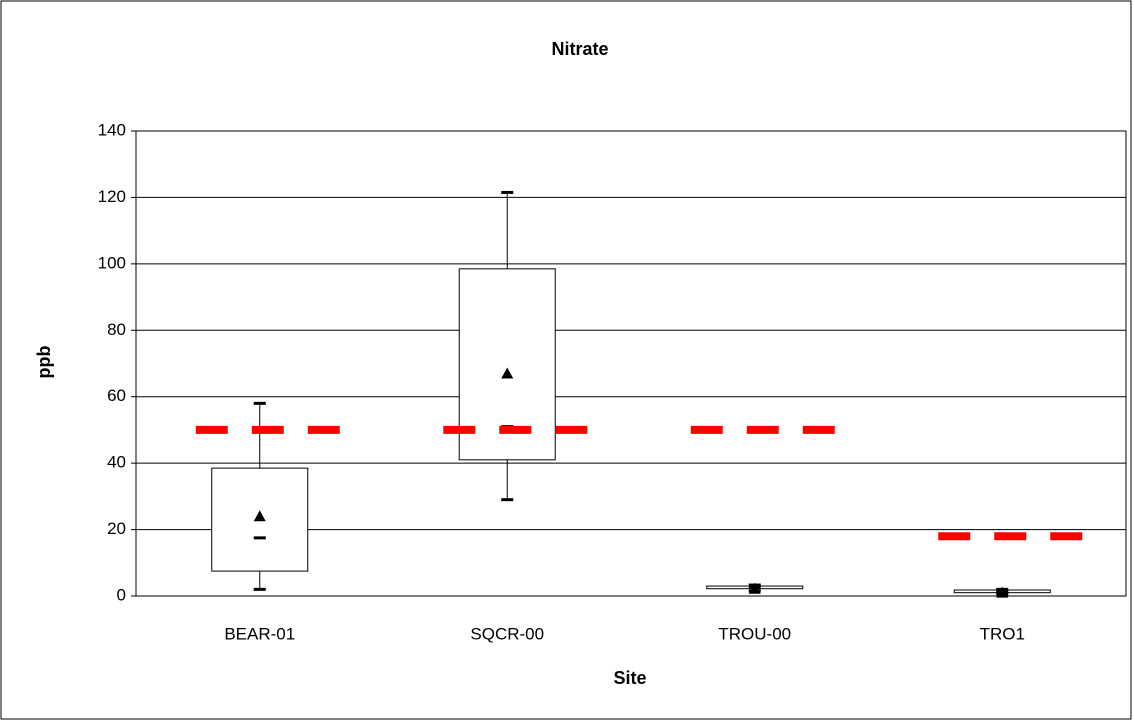  I want to click on y-tick-label: 0, so click(121, 594).